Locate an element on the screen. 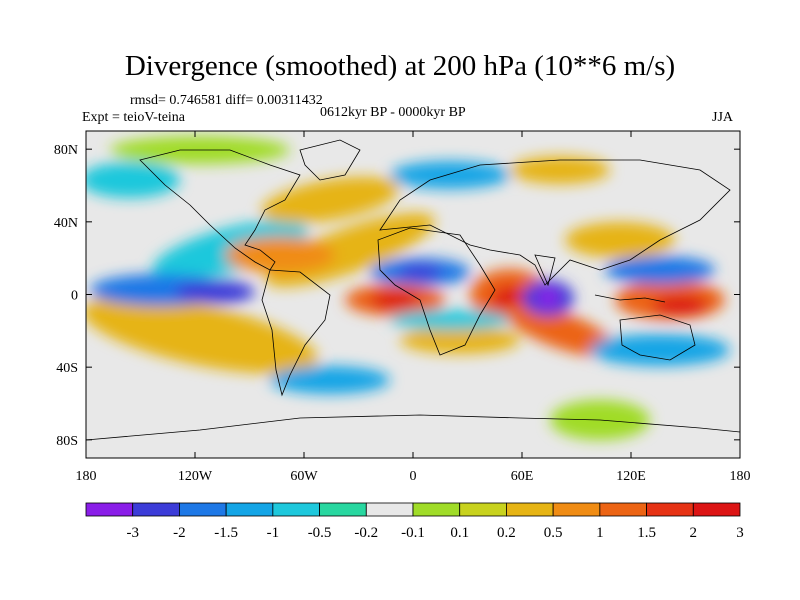  colorbar-label-8: 0.2 is located at coordinates (506, 533).